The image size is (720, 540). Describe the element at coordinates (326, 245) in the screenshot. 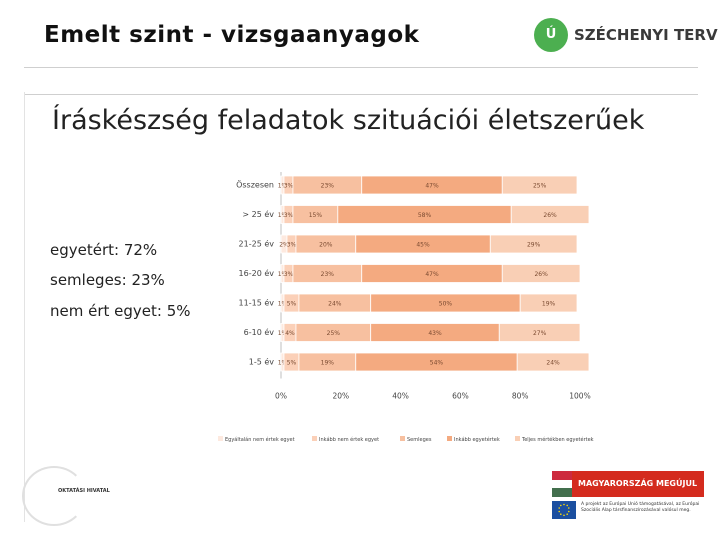

I see `data-label: 20%` at that location.